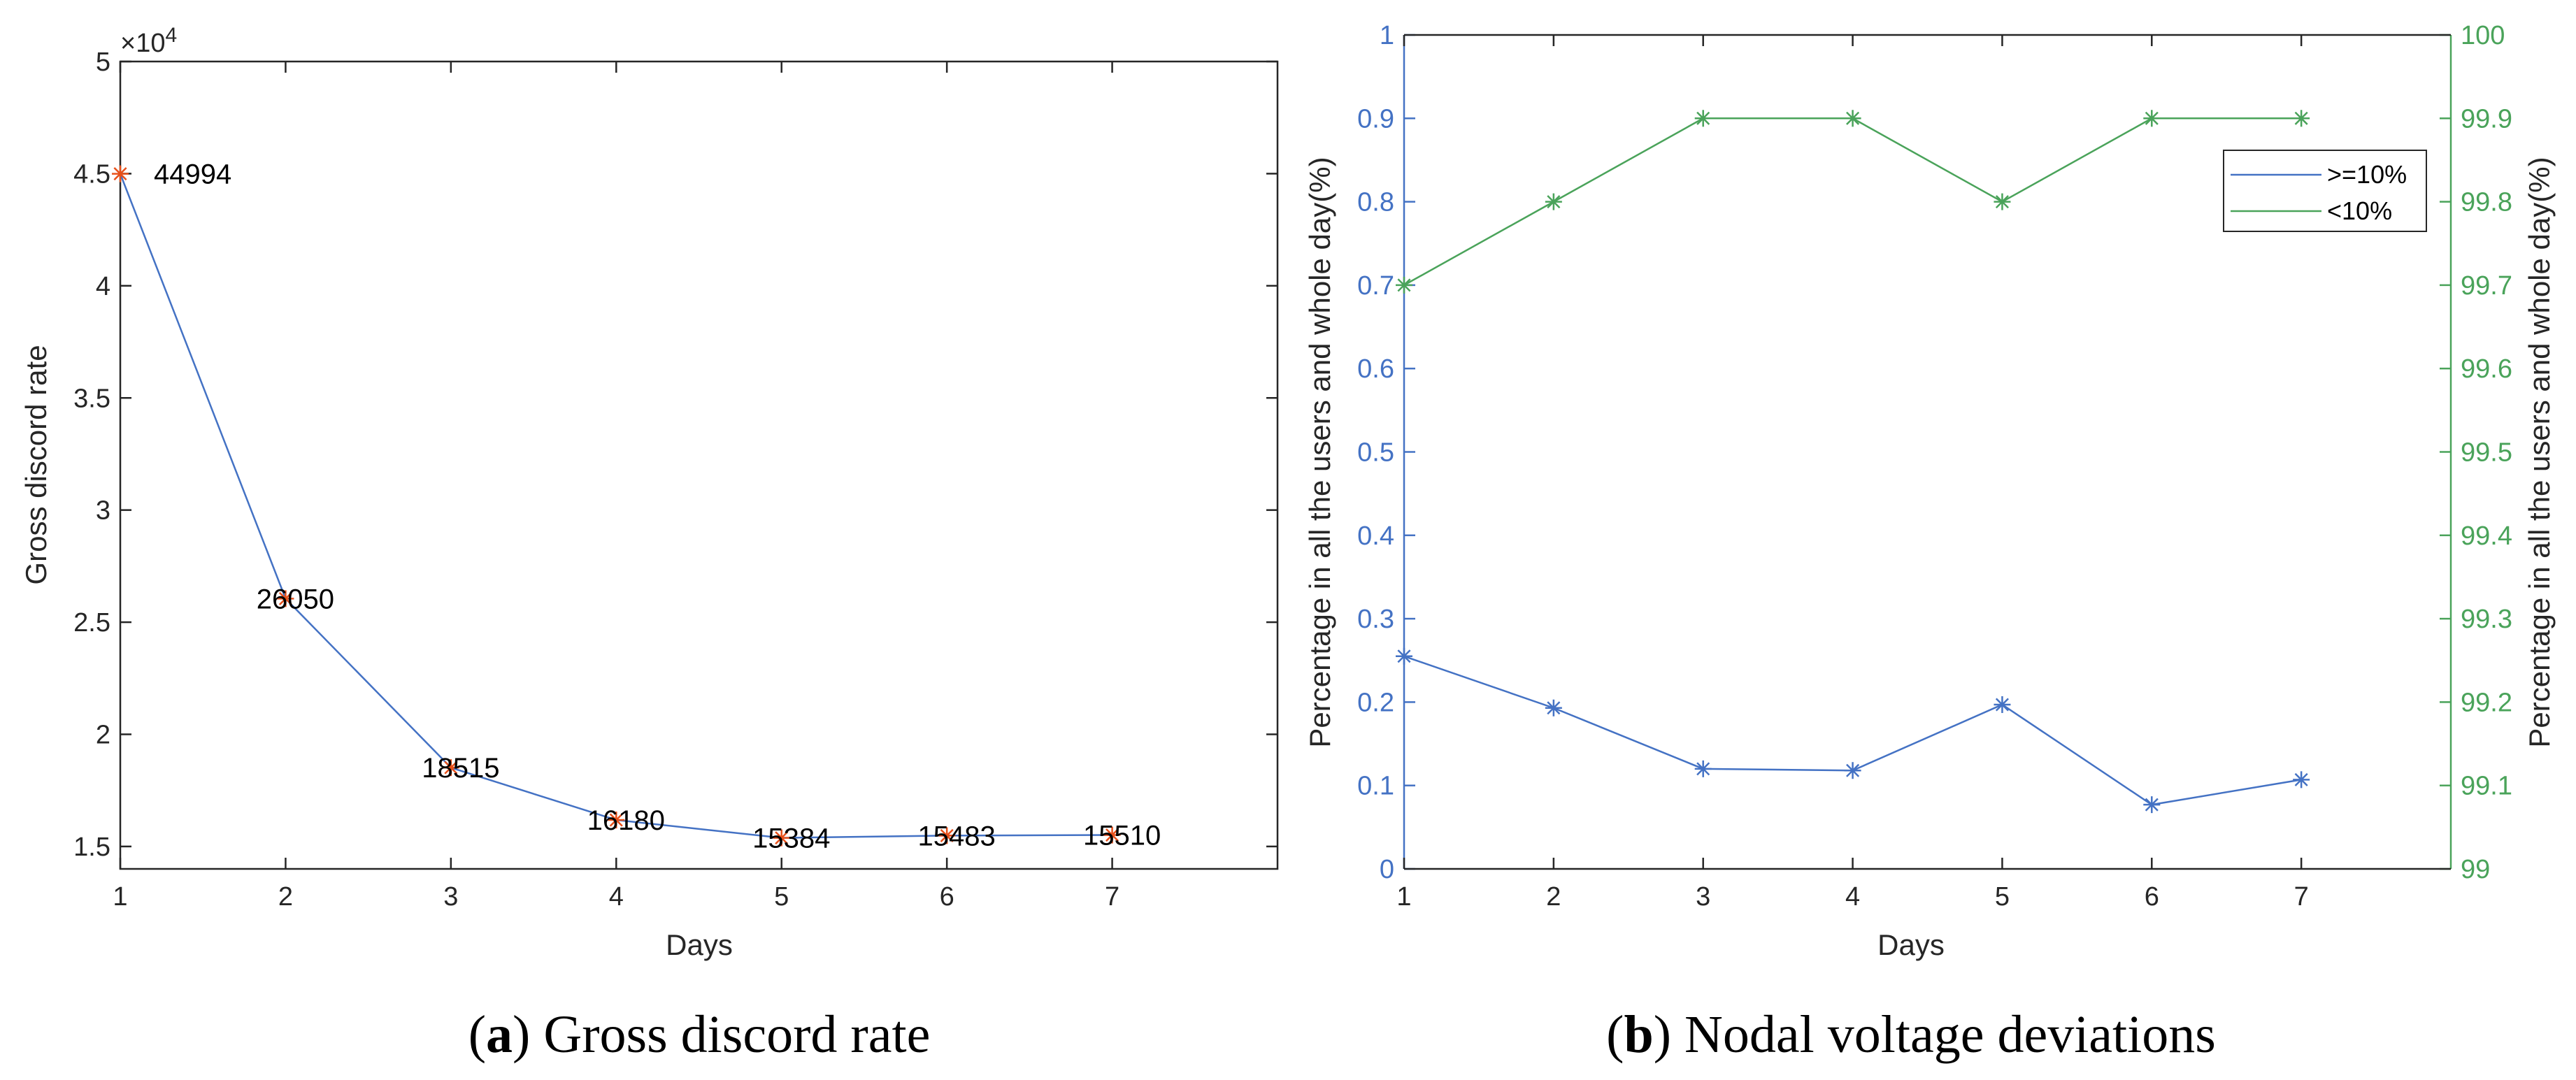 The image size is (2576, 1080). Describe the element at coordinates (91, 174) in the screenshot. I see `y-tick-label: 4.5` at that location.